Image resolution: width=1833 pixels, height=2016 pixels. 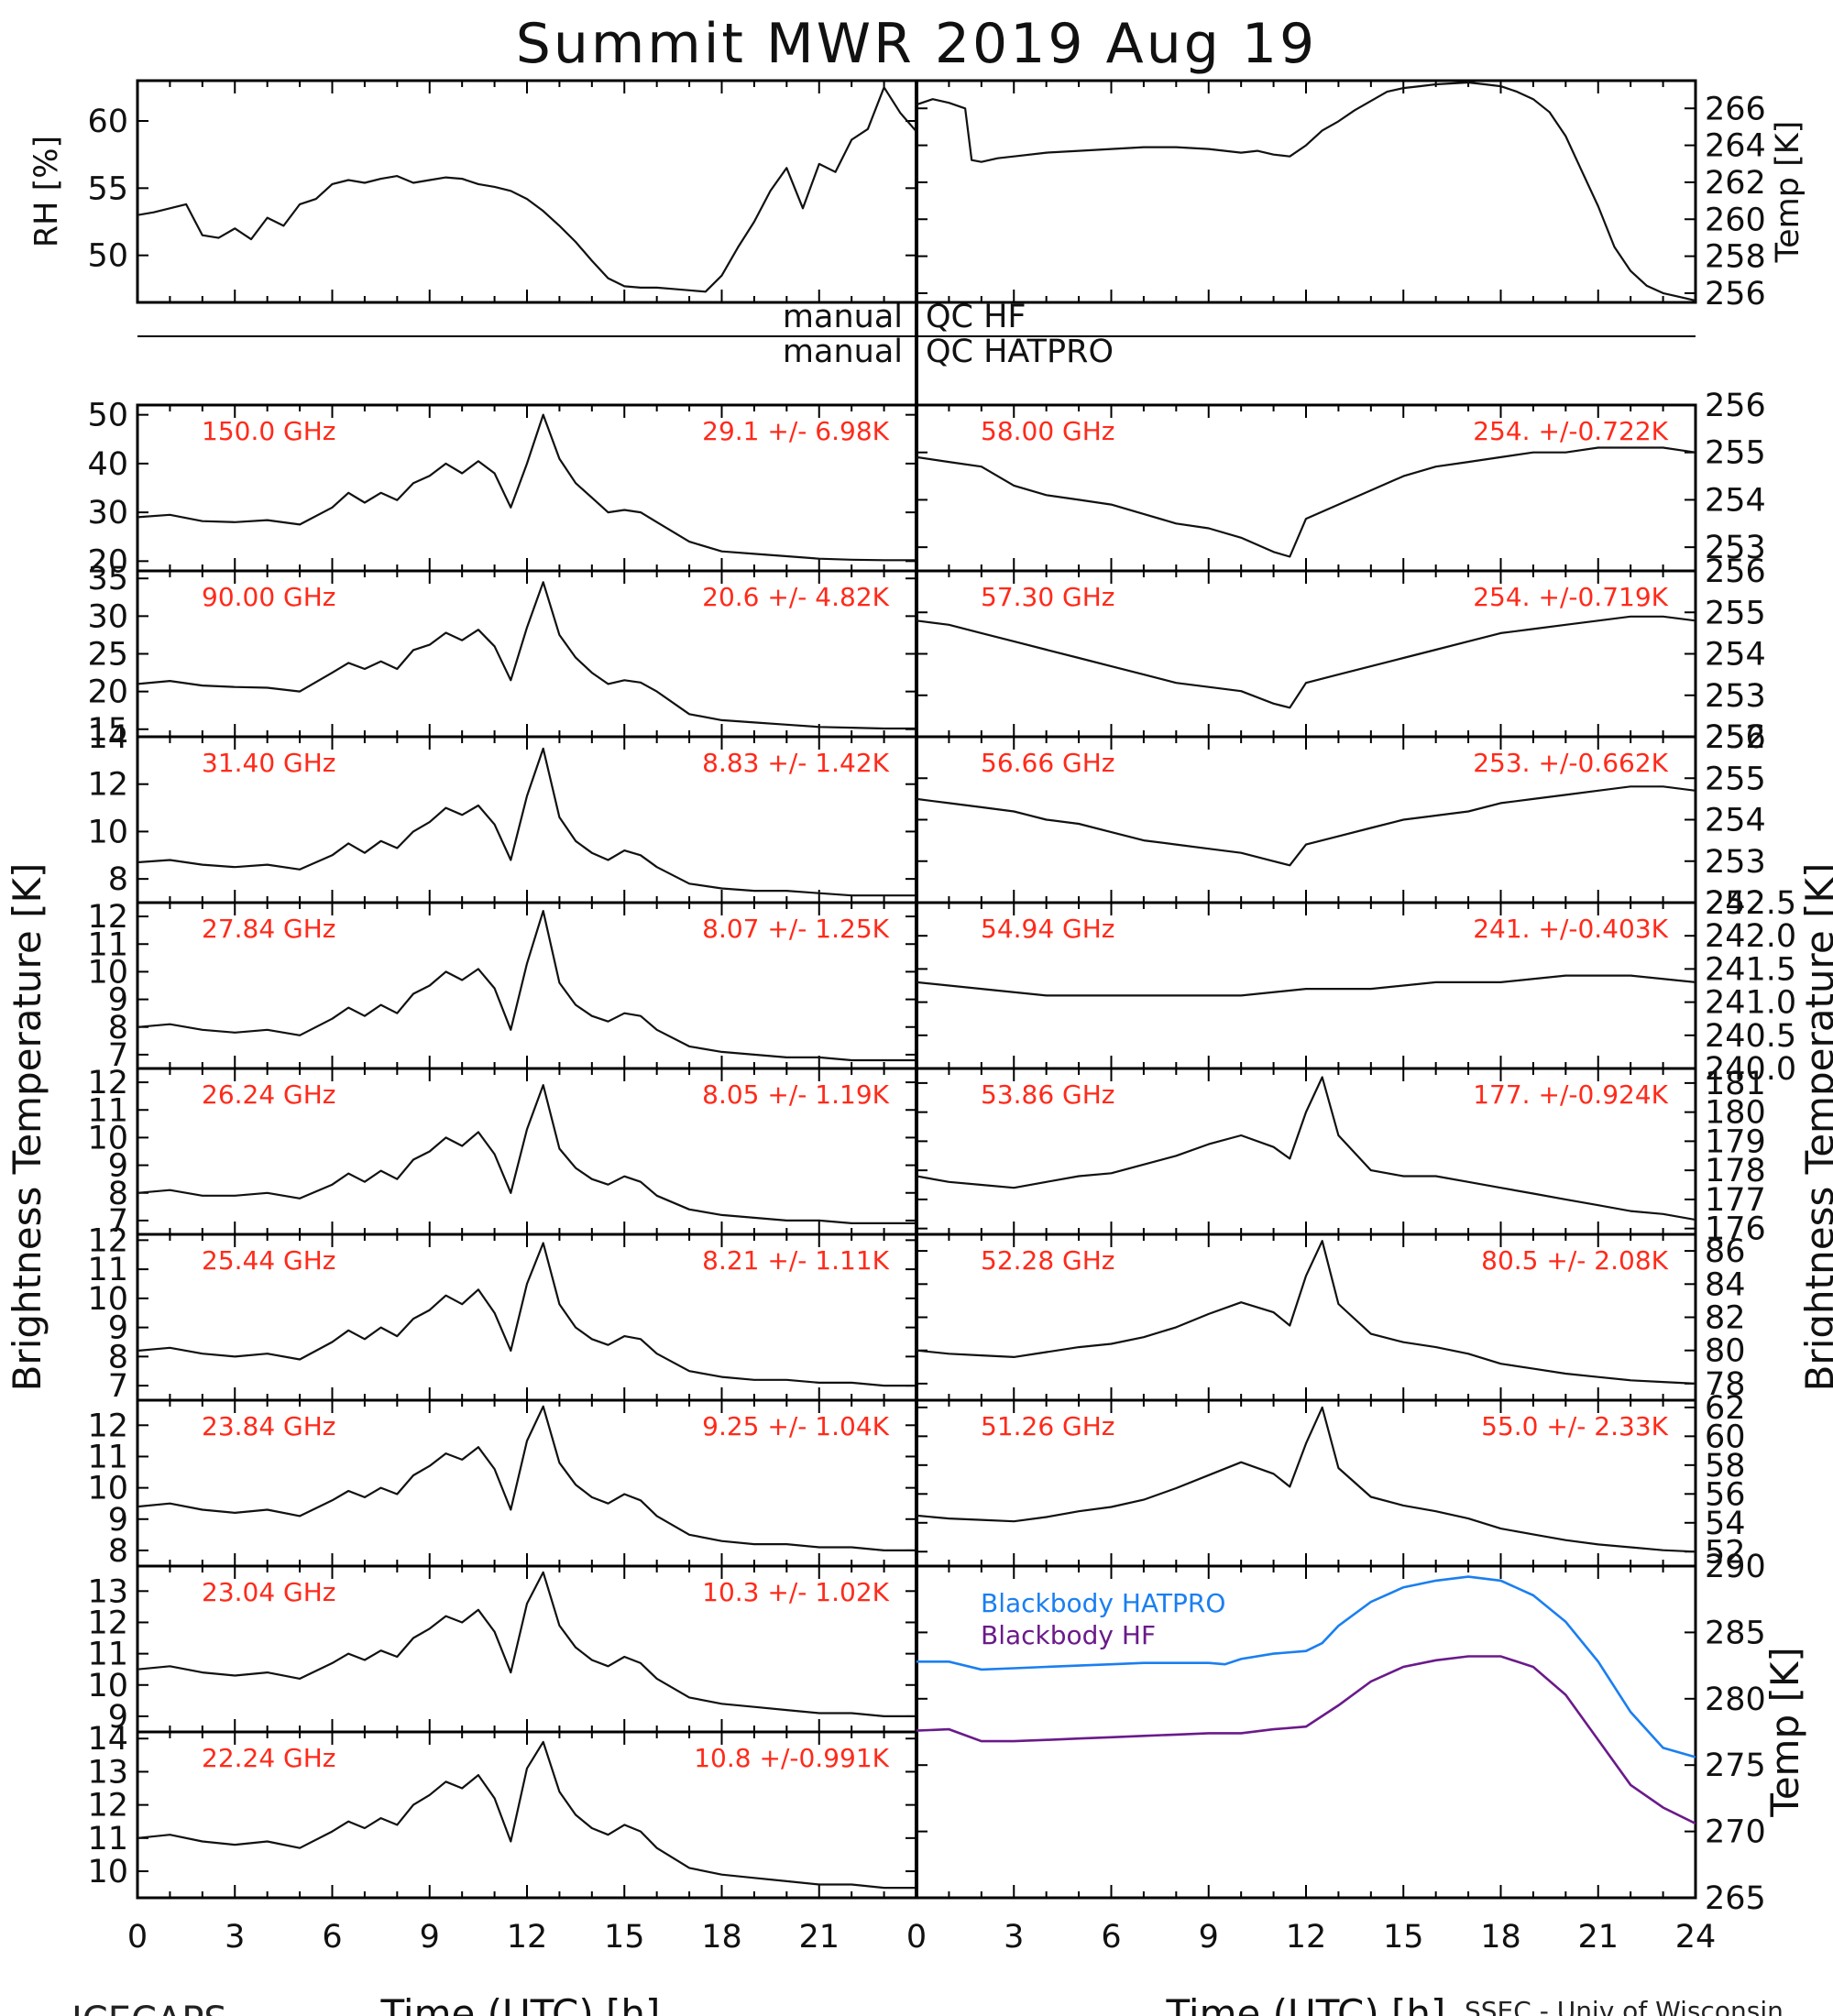 I want to click on footer-left-label: ICECAPS, so click(x=149, y=2008).